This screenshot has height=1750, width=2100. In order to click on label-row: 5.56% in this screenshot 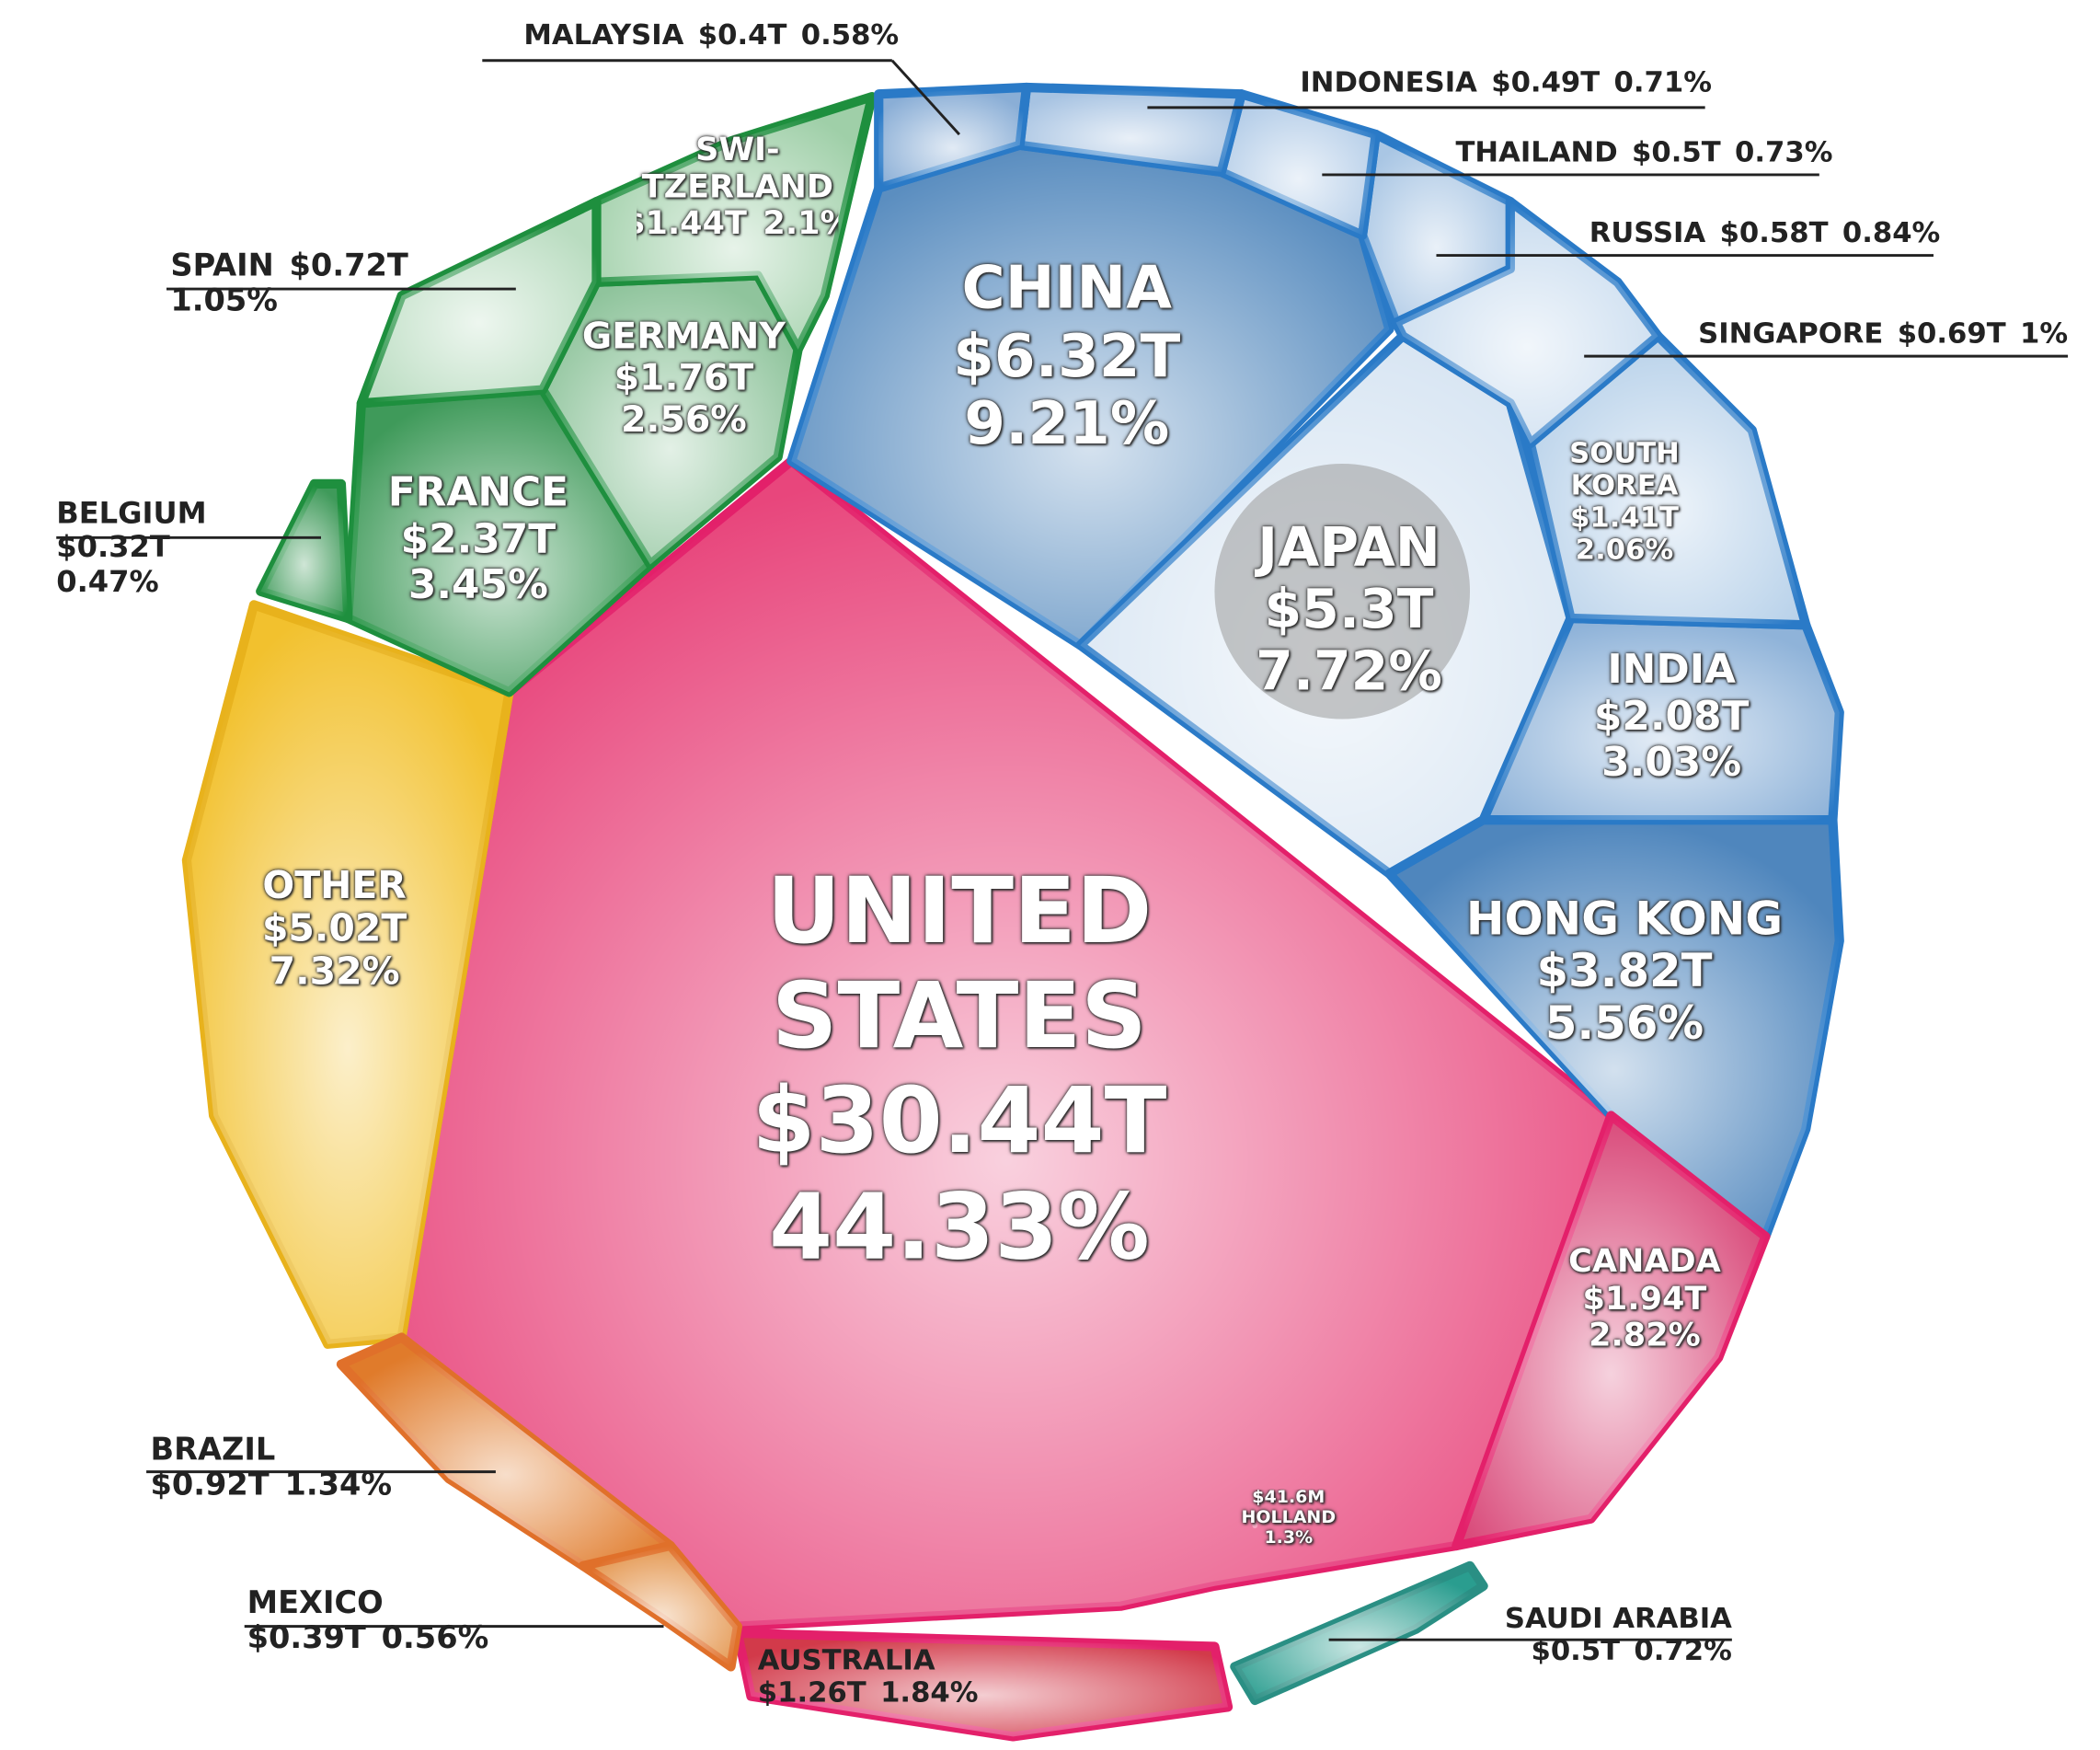, I will do `click(1624, 1025)`.